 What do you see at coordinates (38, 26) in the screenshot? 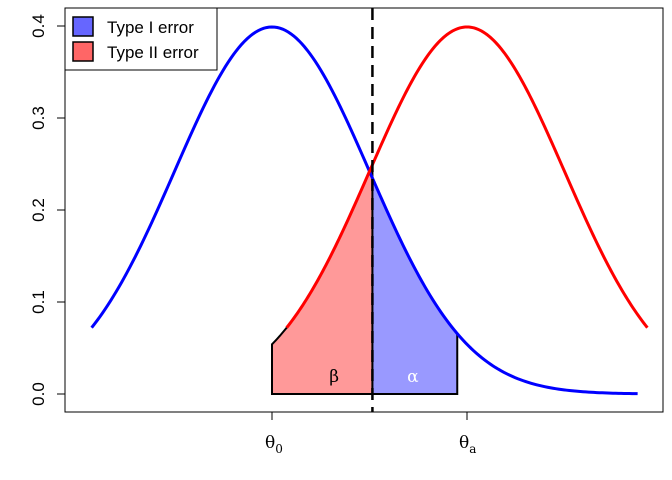
I see `y-tick-label: 0.4` at bounding box center [38, 26].